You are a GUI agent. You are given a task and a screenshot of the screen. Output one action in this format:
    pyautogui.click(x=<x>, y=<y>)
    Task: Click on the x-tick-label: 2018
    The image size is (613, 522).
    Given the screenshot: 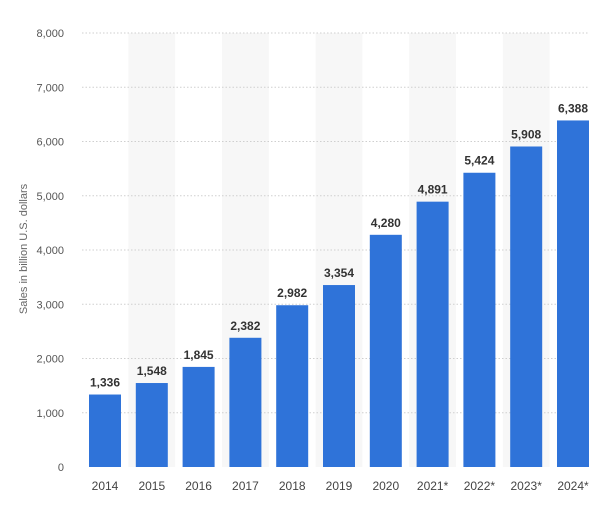 What is the action you would take?
    pyautogui.click(x=292, y=486)
    